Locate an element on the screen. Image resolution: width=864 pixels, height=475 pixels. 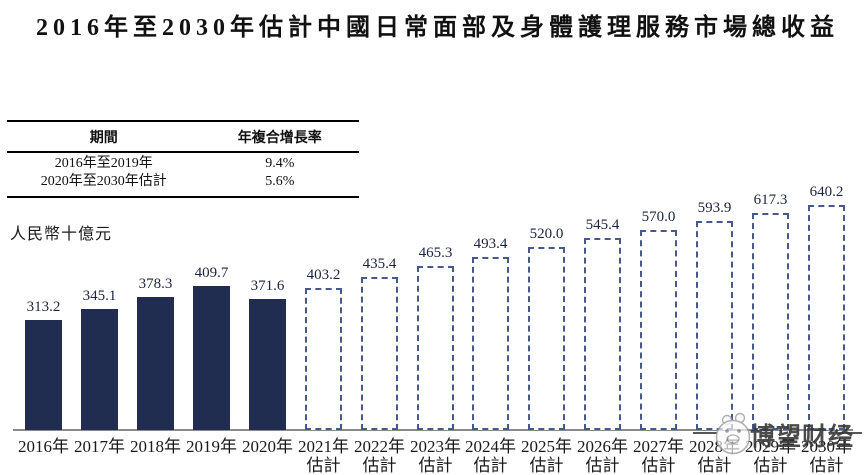
cat-face-logo-icon is located at coordinates (733, 436).